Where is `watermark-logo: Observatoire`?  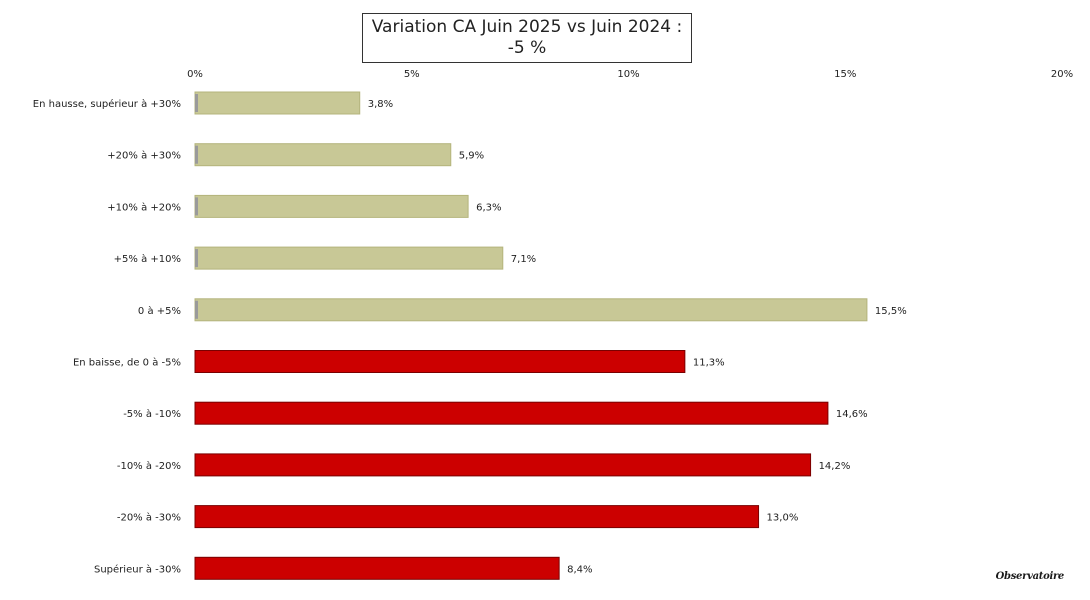
watermark-logo: Observatoire is located at coordinates (1030, 576).